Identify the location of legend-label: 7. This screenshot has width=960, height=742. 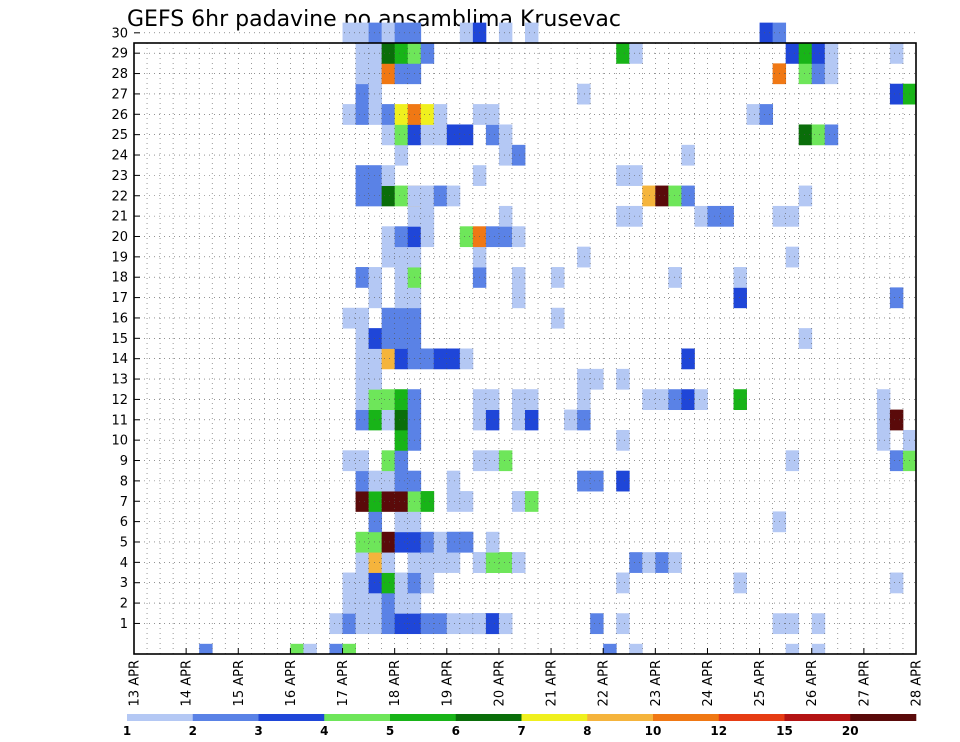
(521, 731).